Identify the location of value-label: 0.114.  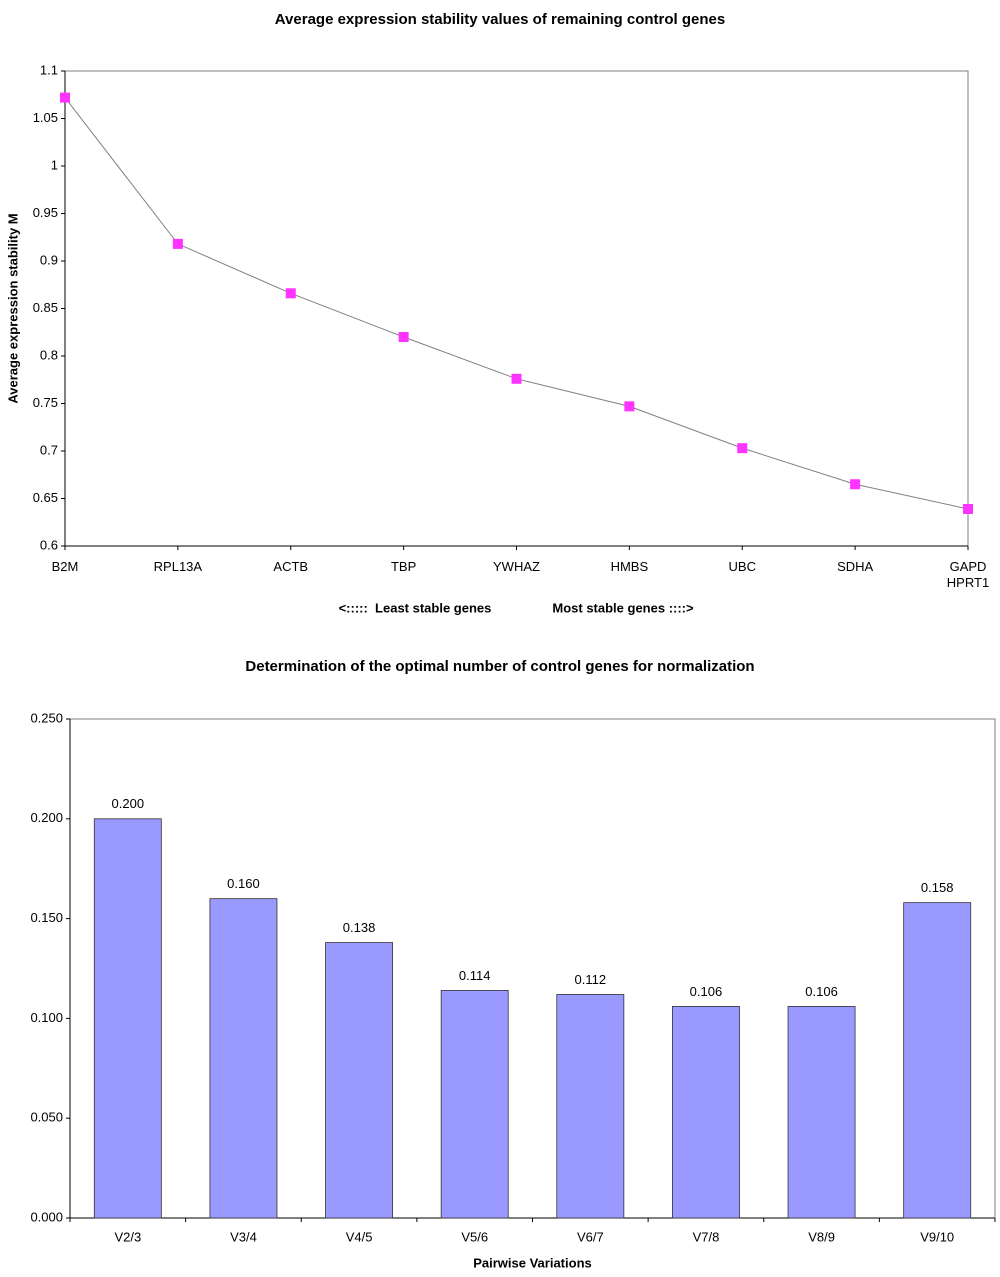
(475, 975).